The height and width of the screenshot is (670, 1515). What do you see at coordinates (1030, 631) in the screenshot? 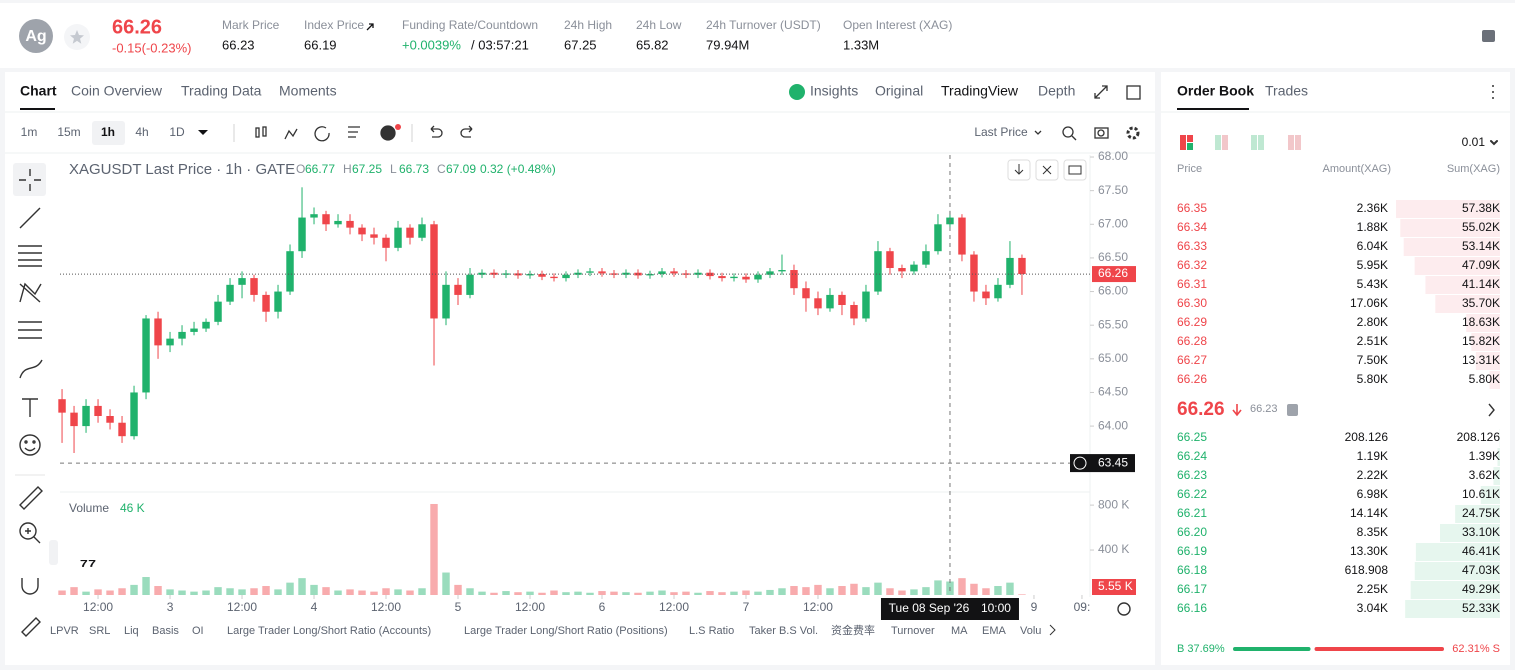
I see `indicator: Volu` at bounding box center [1030, 631].